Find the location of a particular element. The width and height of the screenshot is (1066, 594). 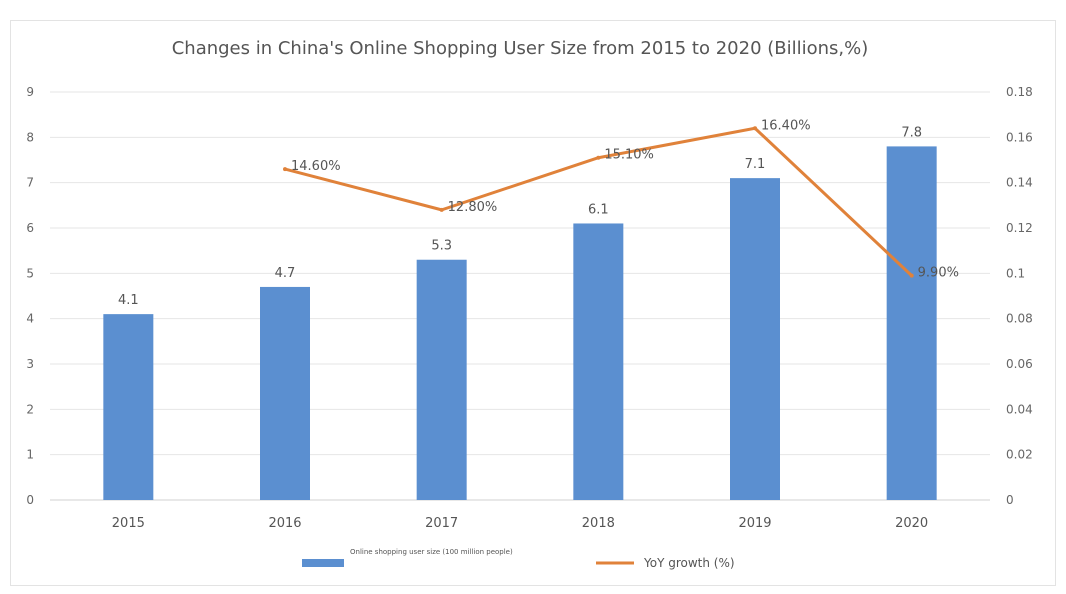

left-tick-label: 0 is located at coordinates (30, 500).